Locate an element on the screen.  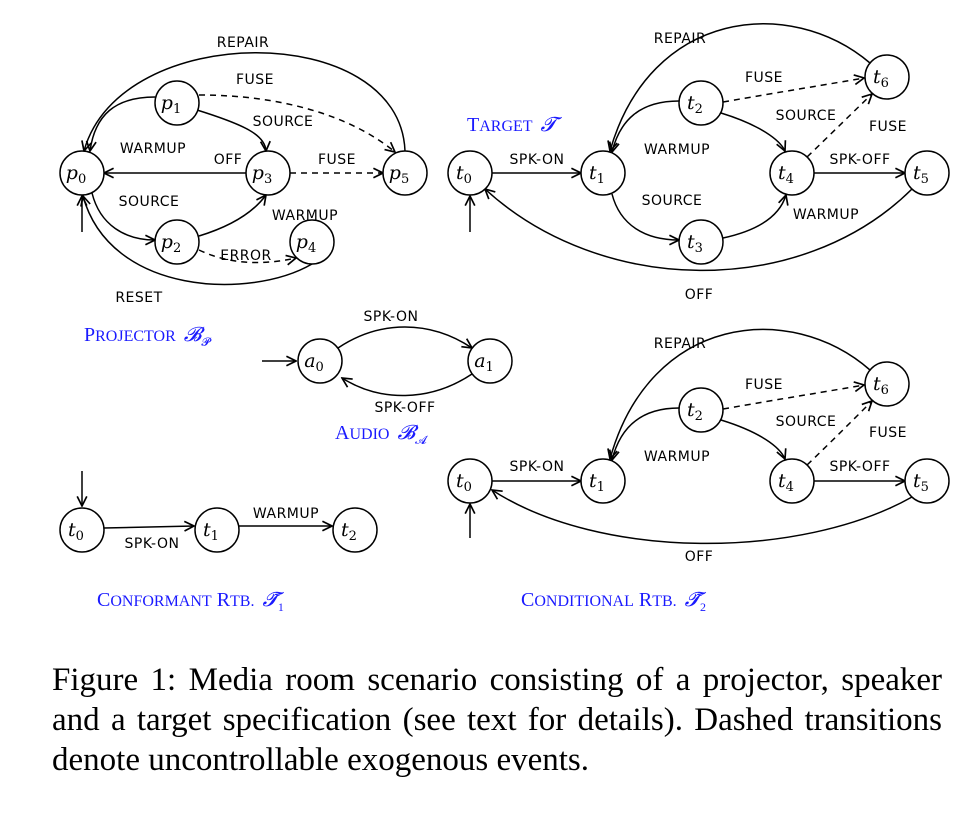
transition-label-conditional: OFF is located at coordinates (699, 557).